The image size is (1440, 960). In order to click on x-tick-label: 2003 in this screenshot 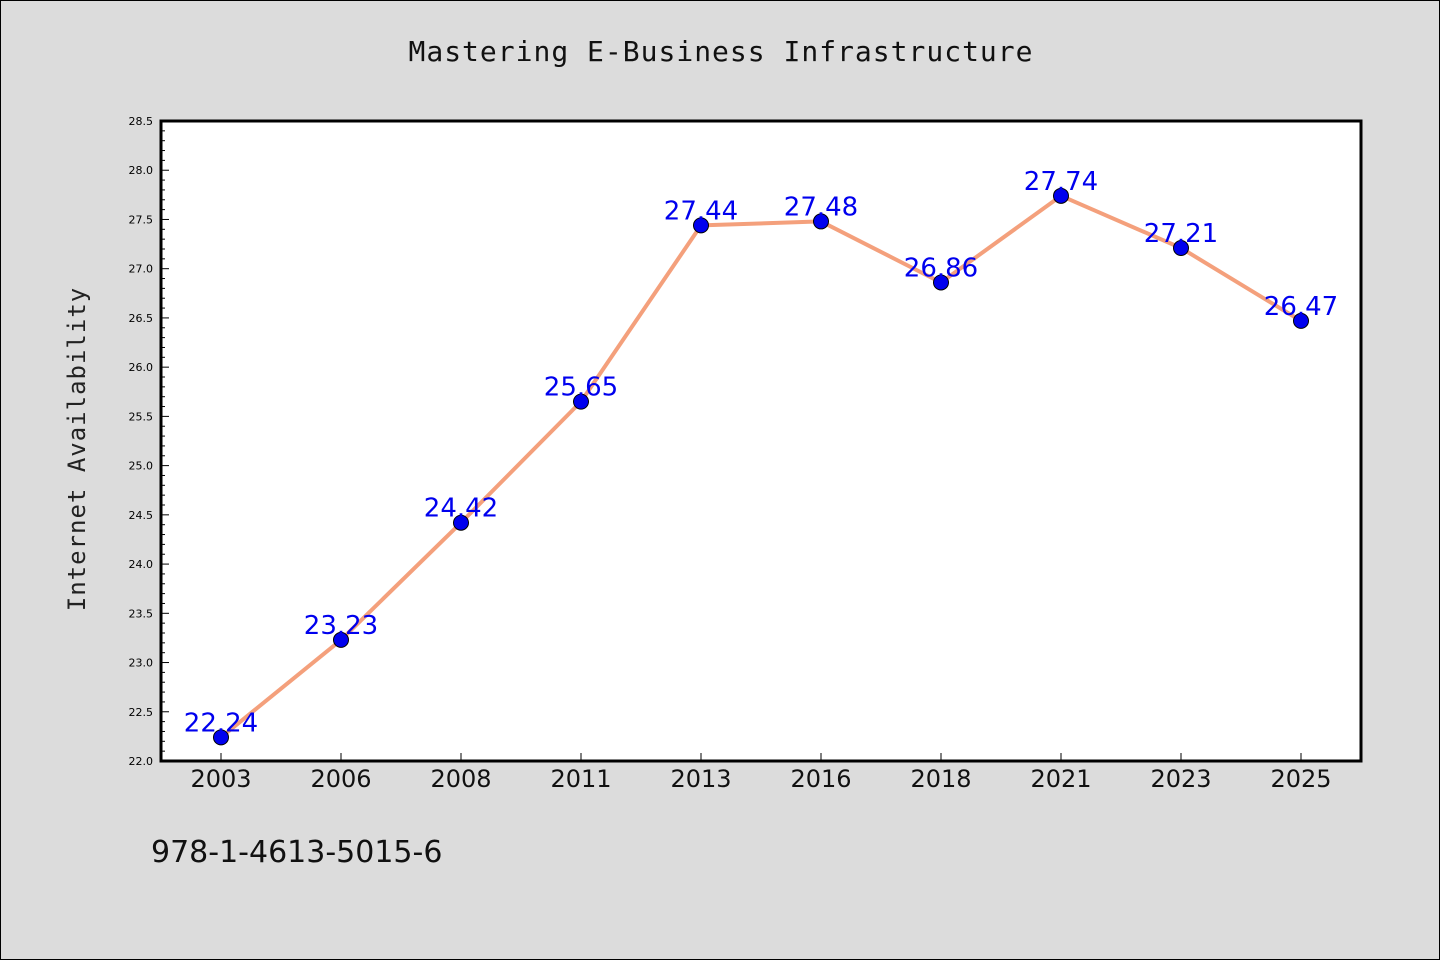, I will do `click(220, 779)`.